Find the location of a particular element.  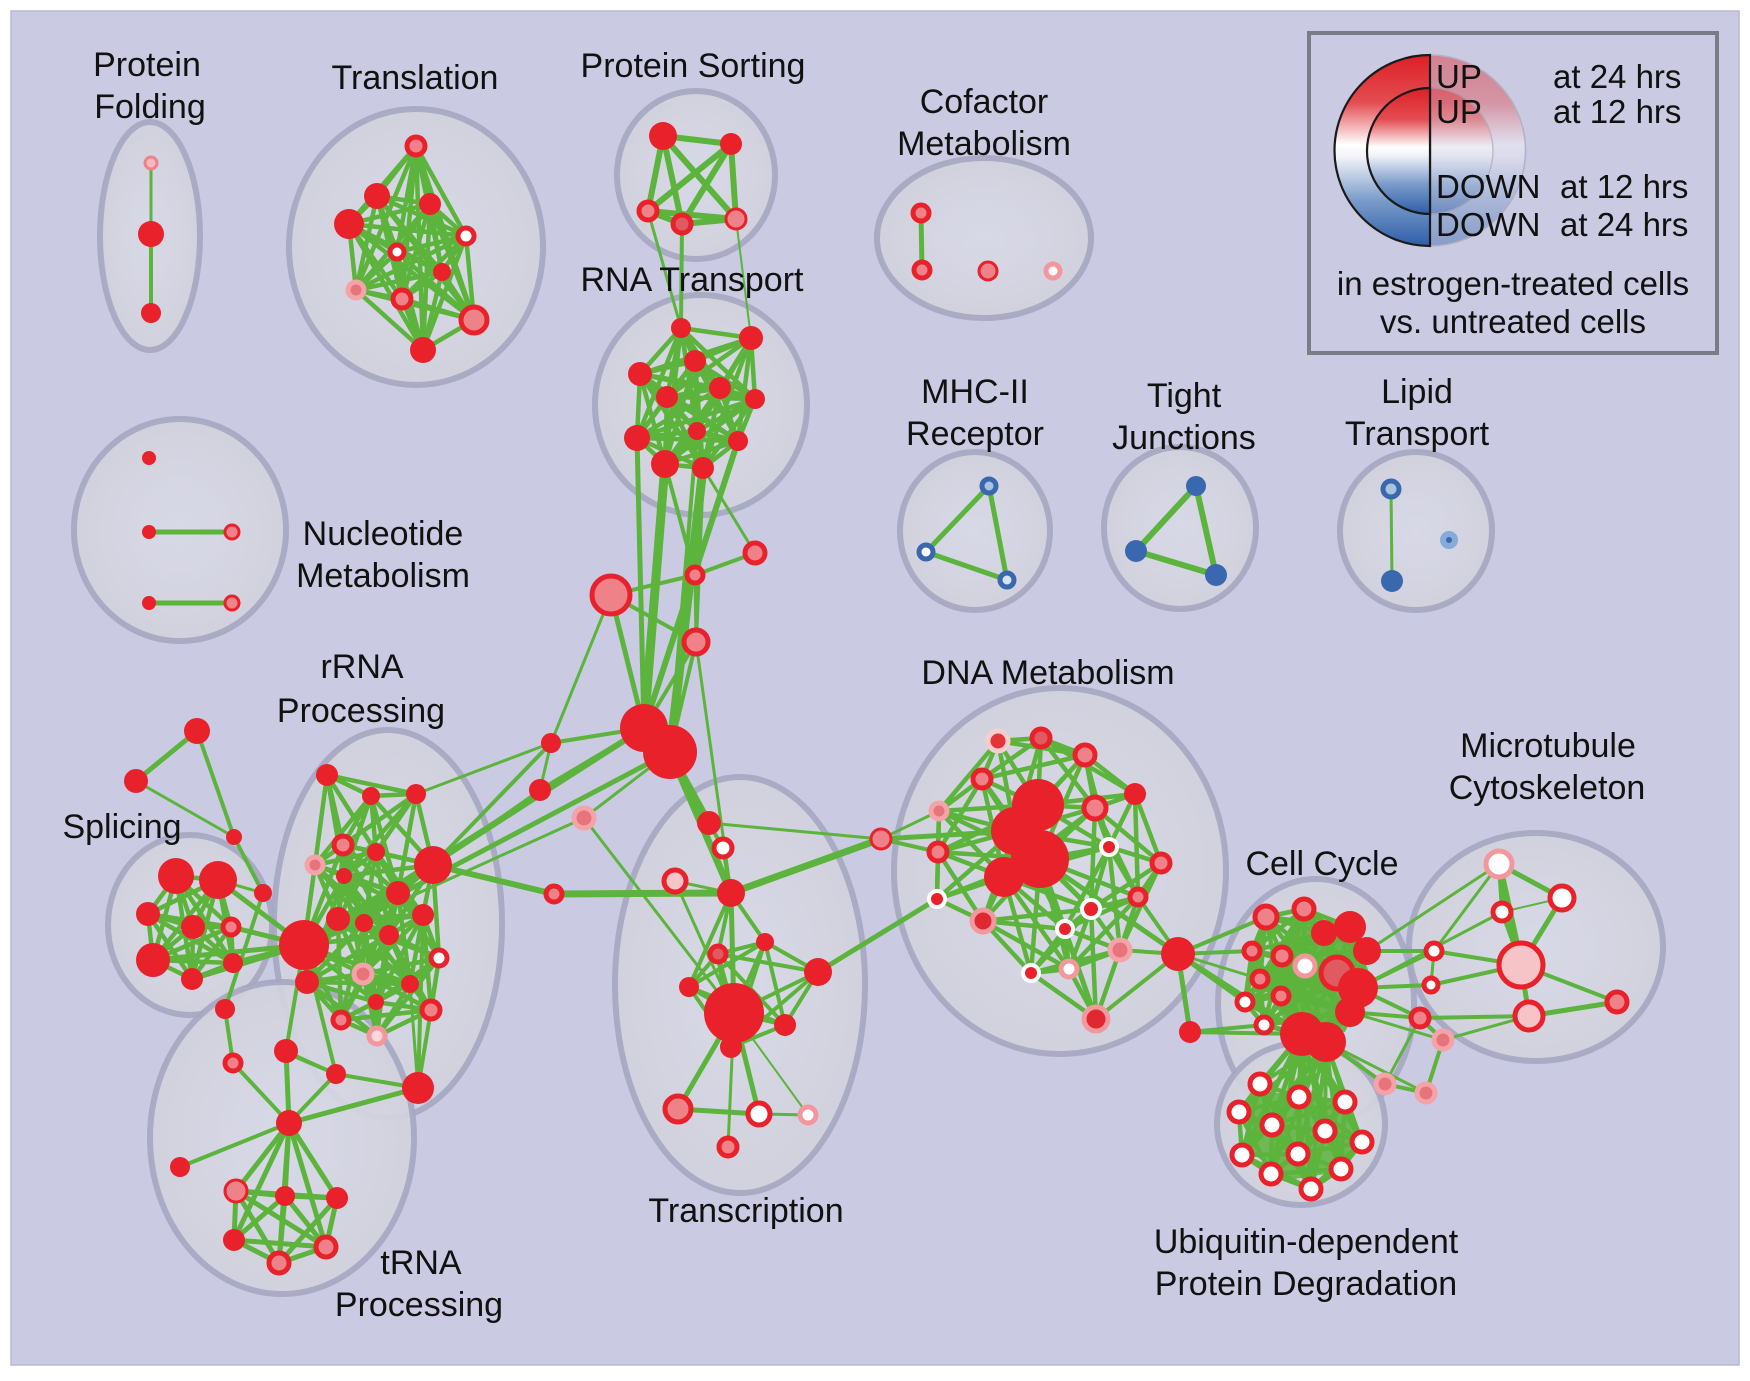

svg-text: tRNA is located at coordinates (421, 1263).